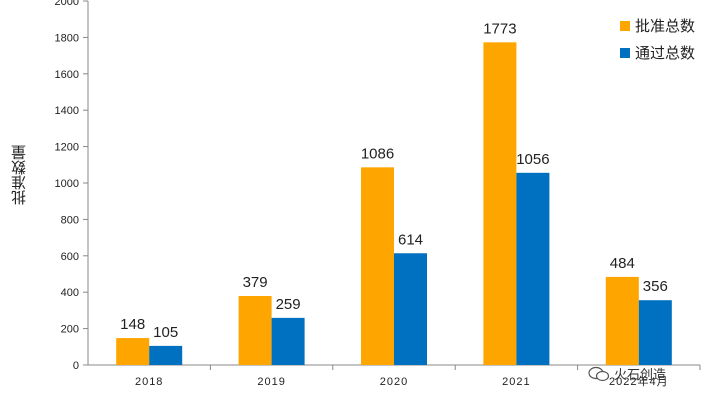  Describe the element at coordinates (70, 293) in the screenshot. I see `y-tick-label: 400` at that location.